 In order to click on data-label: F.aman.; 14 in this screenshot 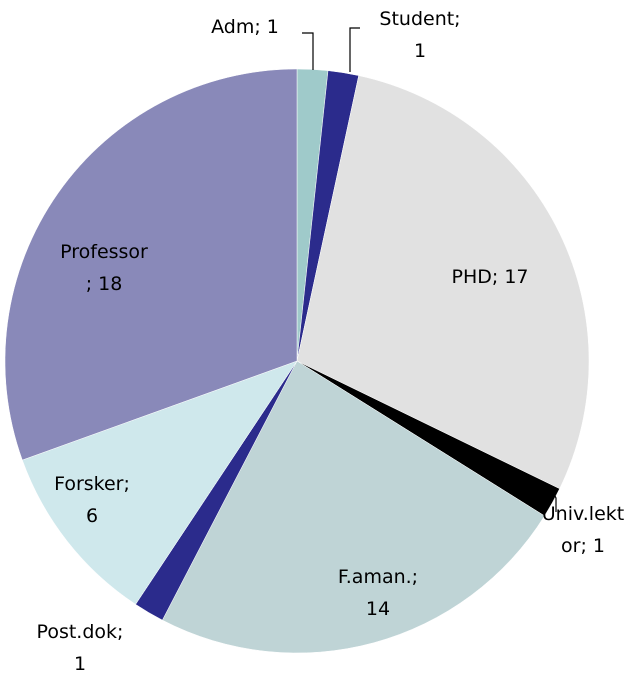, I will do `click(378, 593)`.